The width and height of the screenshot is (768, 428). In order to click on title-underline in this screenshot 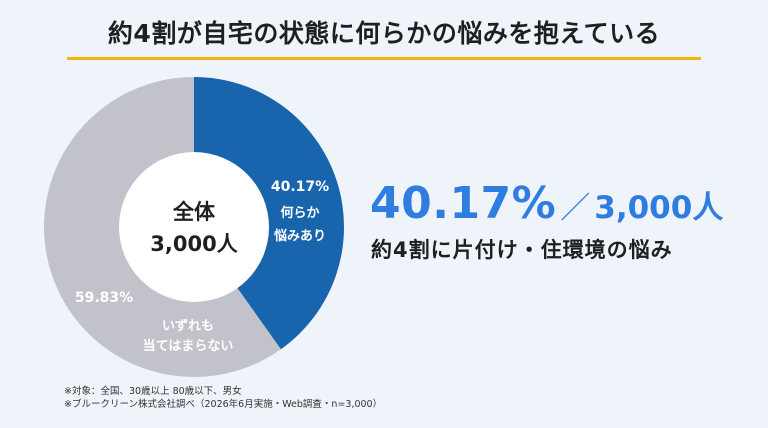, I will do `click(384, 58)`.